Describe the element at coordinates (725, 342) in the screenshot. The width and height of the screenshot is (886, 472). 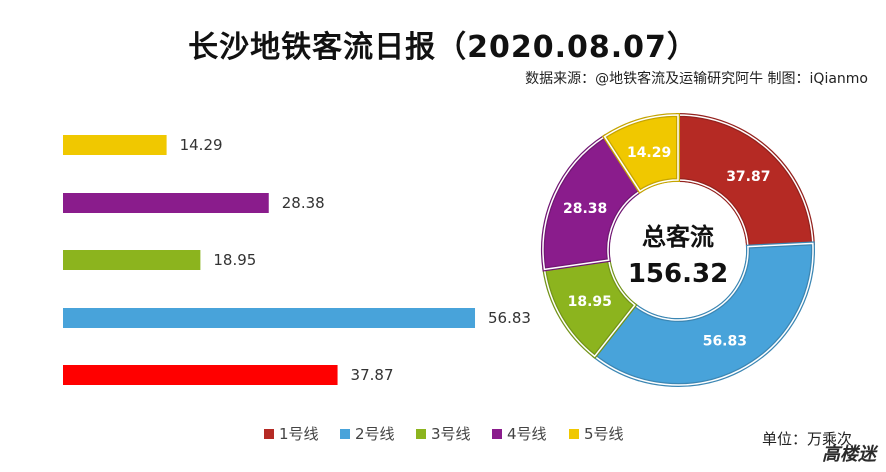
I see `donut-value-label: 56.83` at that location.